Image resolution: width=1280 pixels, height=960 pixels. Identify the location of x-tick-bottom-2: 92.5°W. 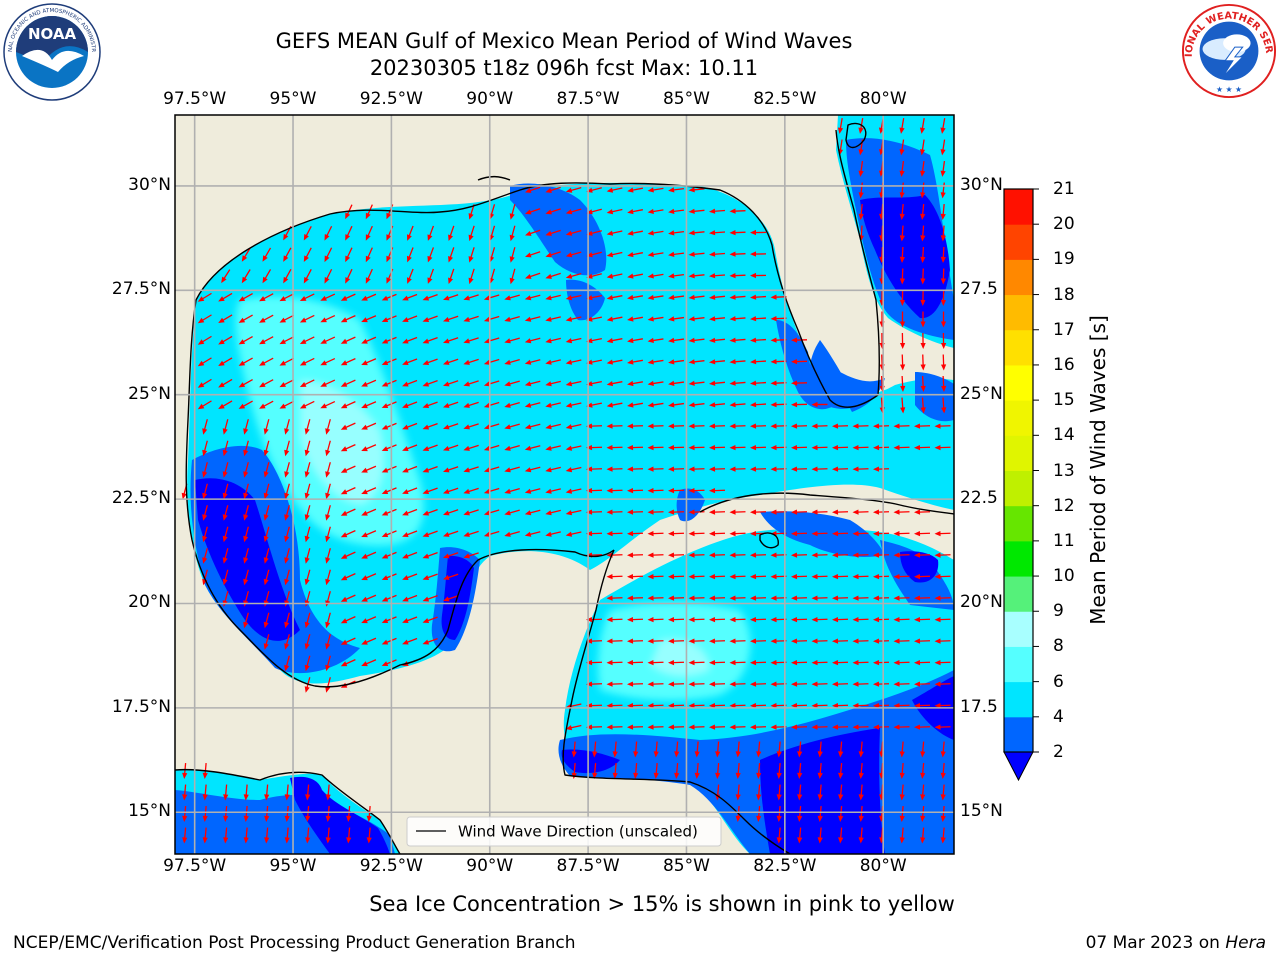
(391, 866).